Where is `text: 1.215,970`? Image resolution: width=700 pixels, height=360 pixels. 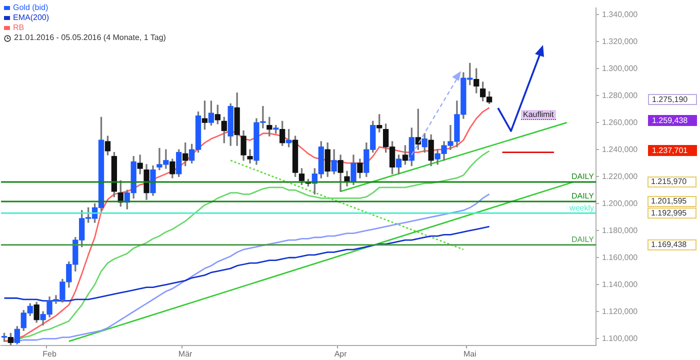 text: 1.215,970 is located at coordinates (669, 181).